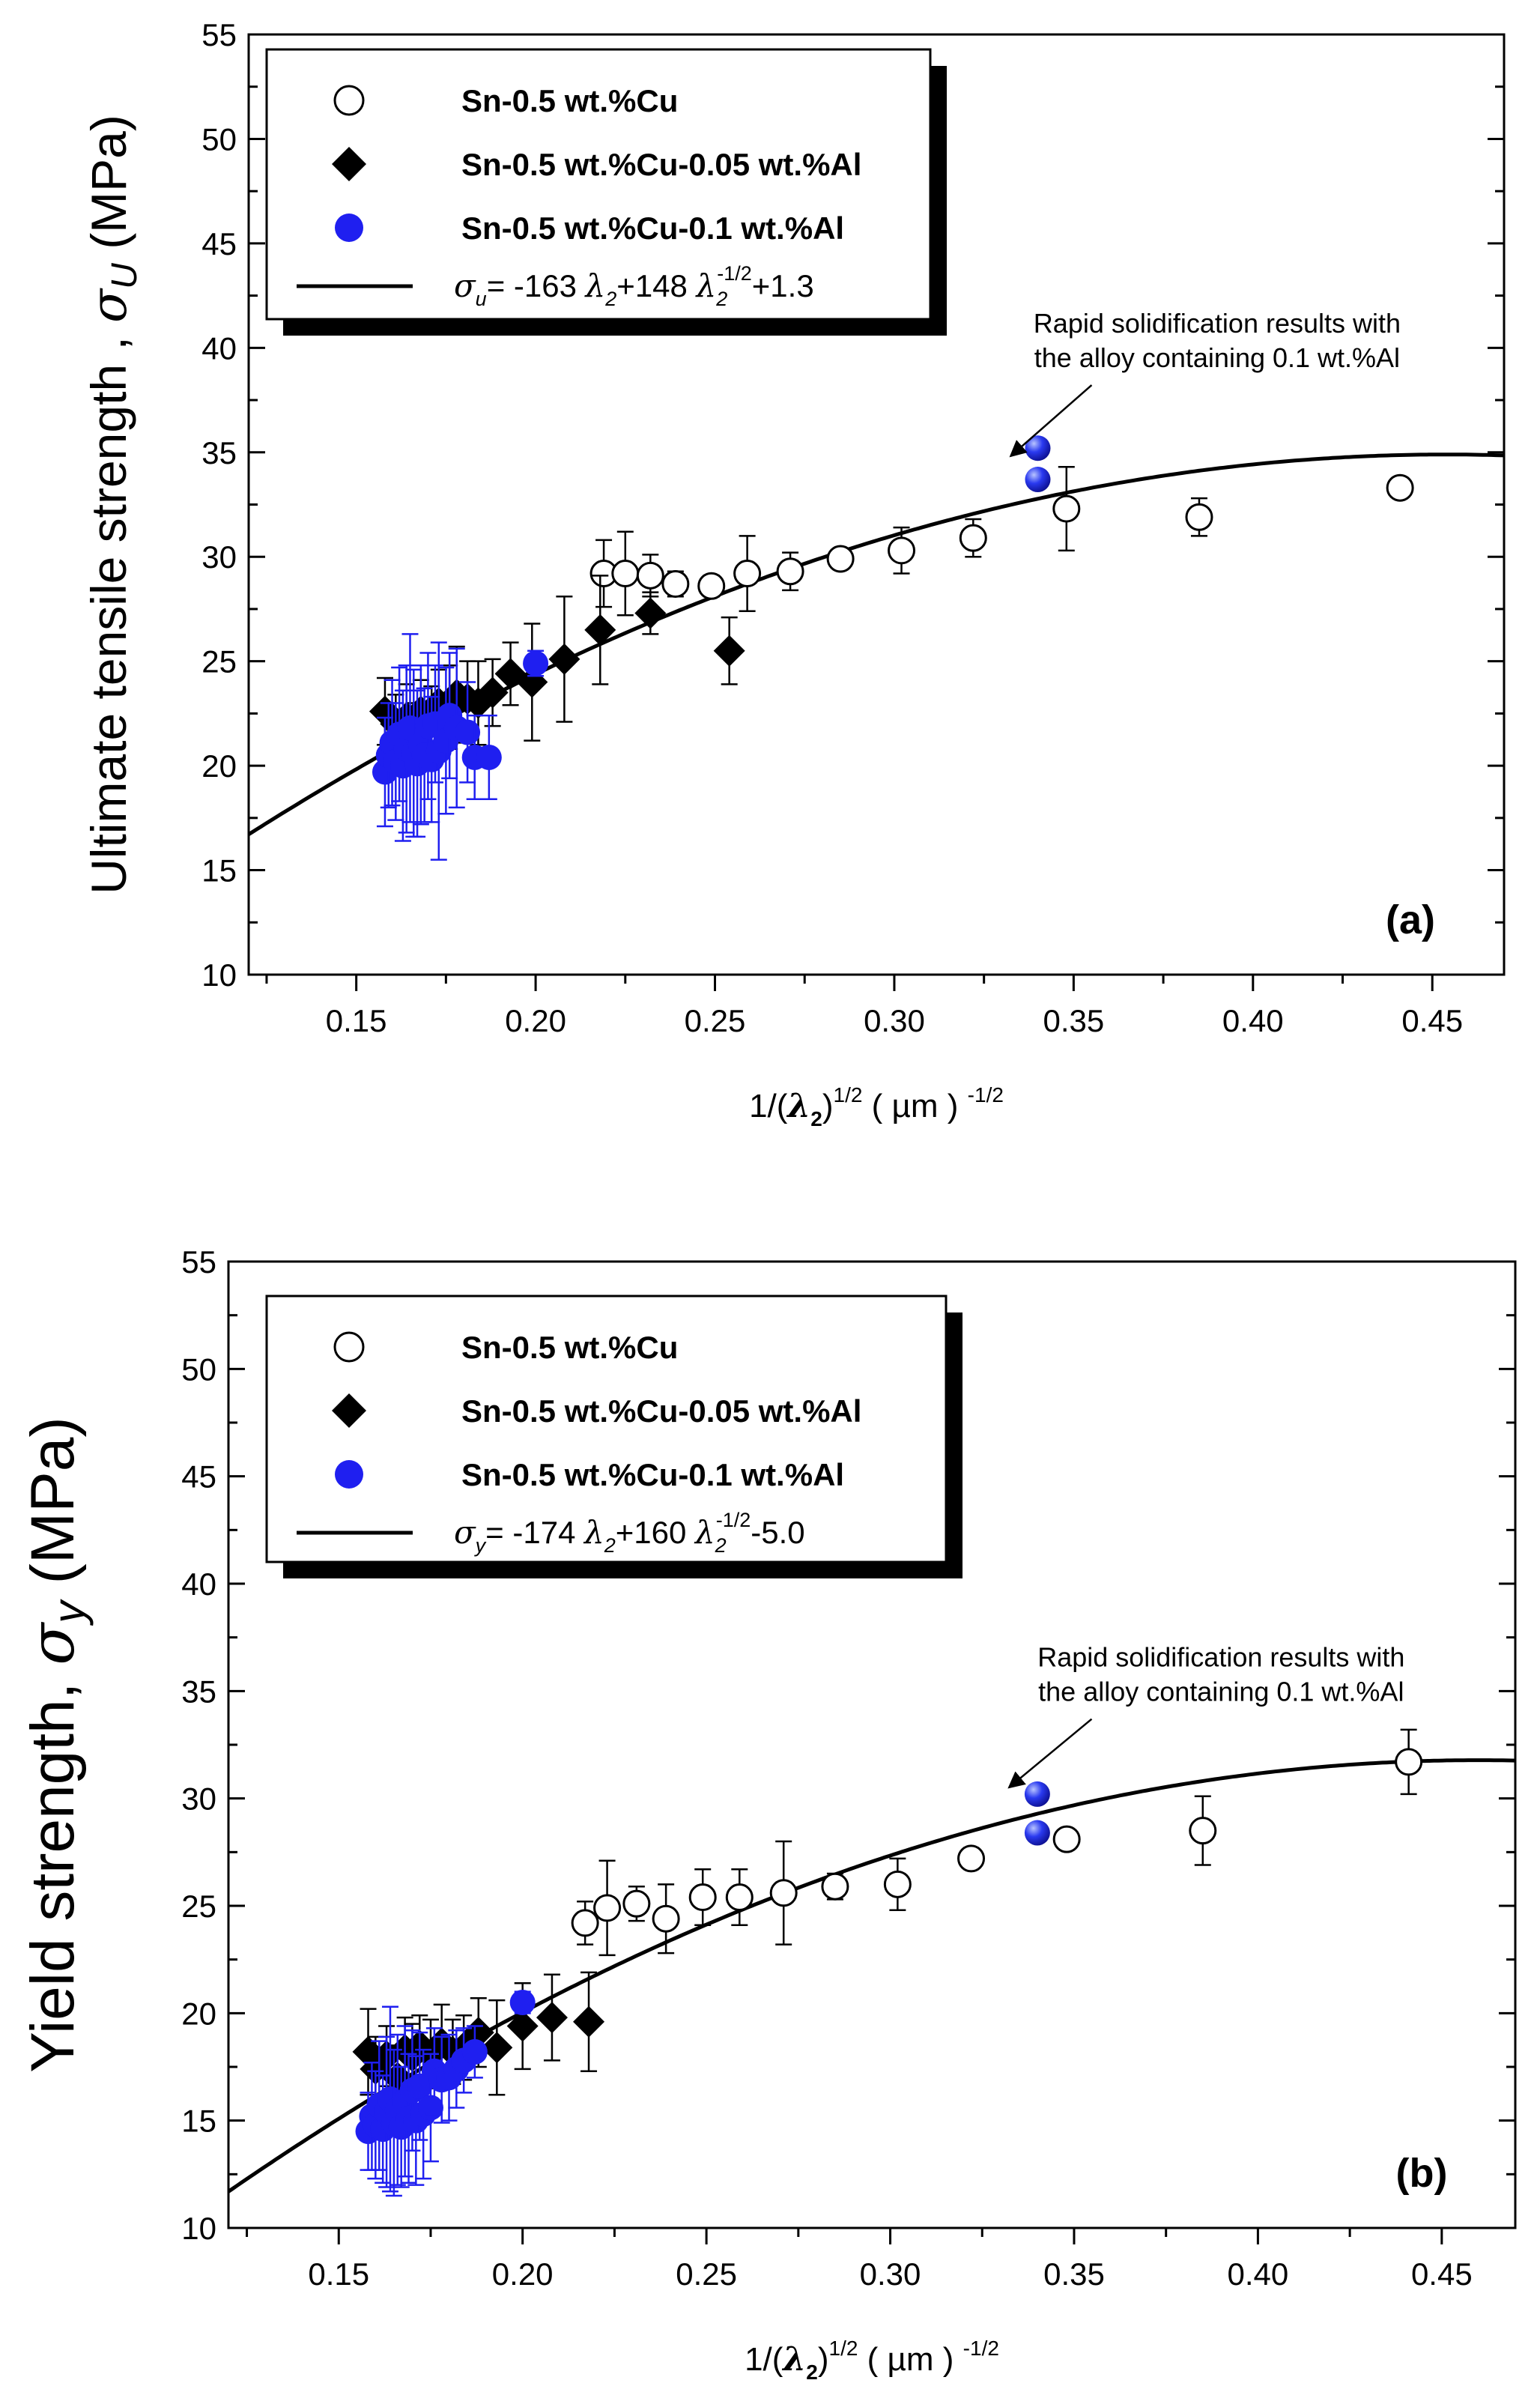  I want to click on fit-lambda-b-sub: 2, so click(721, 299).